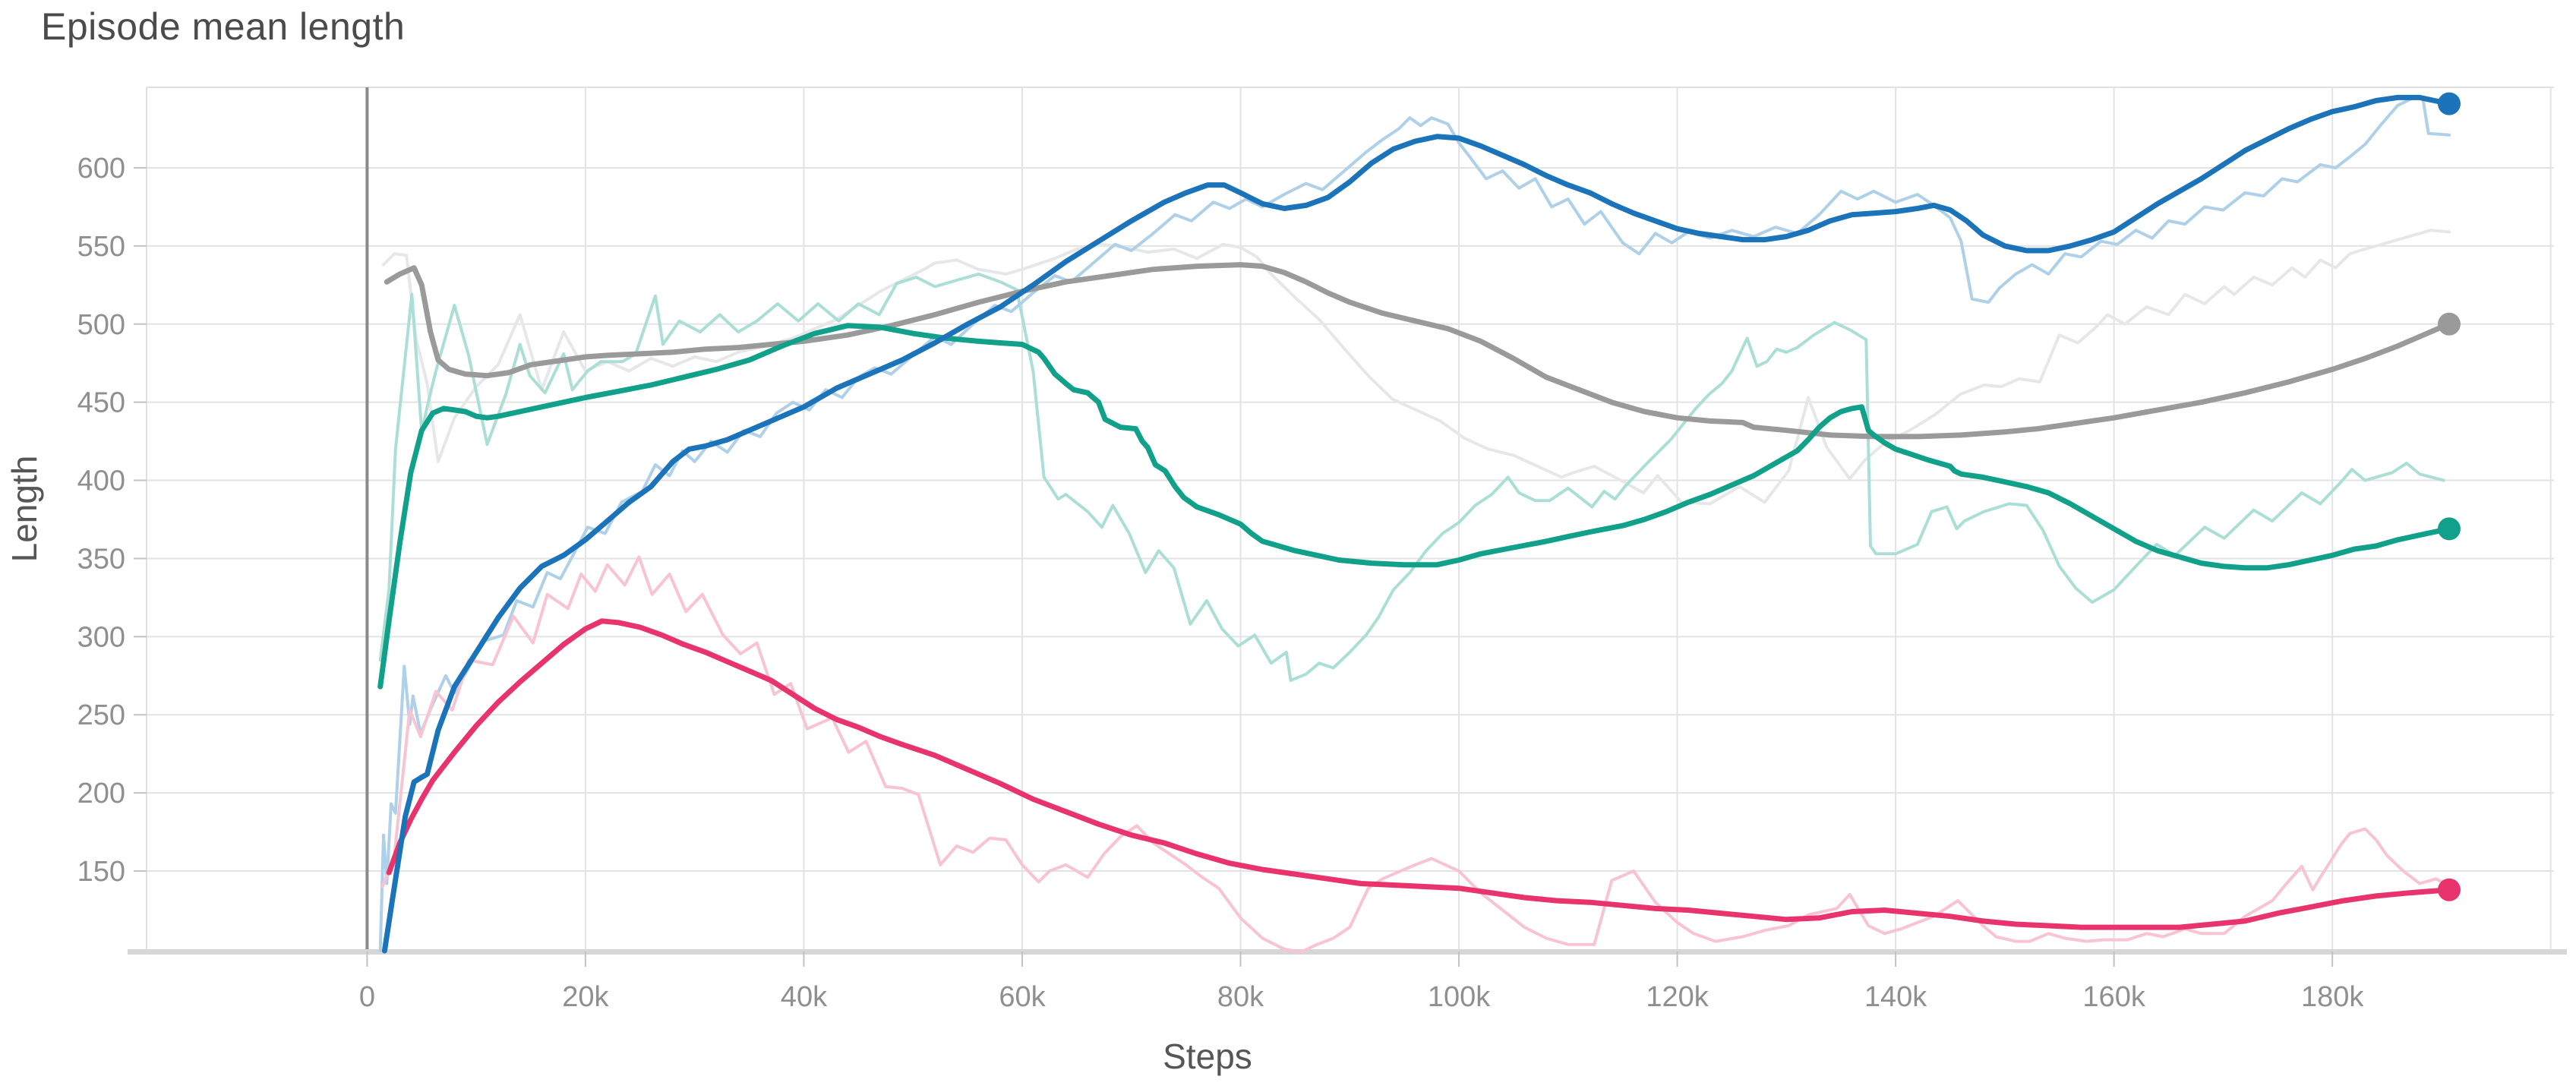 The image size is (2576, 1092). I want to click on chart-title: Episode mean length, so click(224, 26).